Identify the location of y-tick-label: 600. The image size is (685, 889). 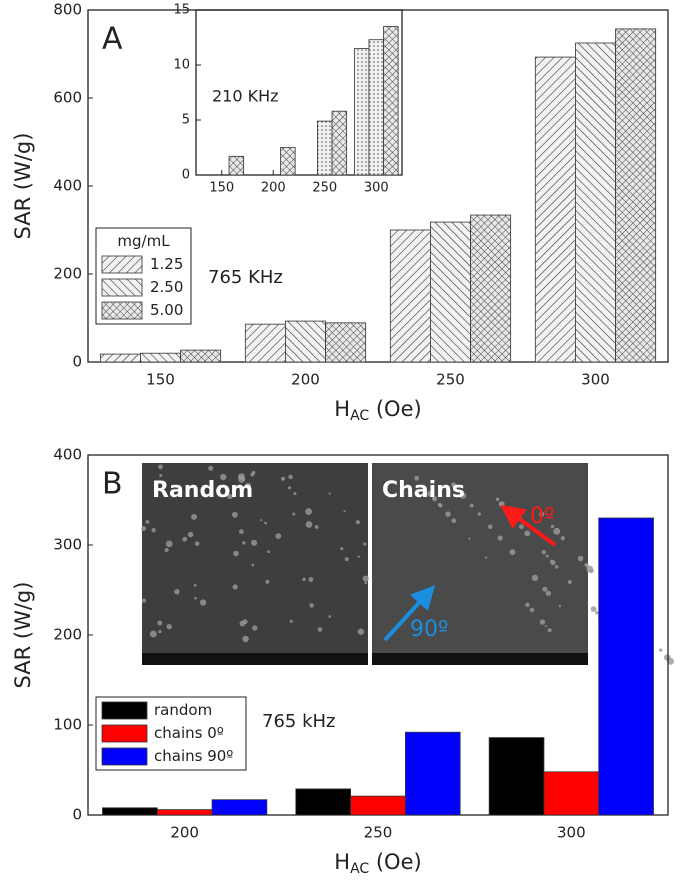
(67, 98).